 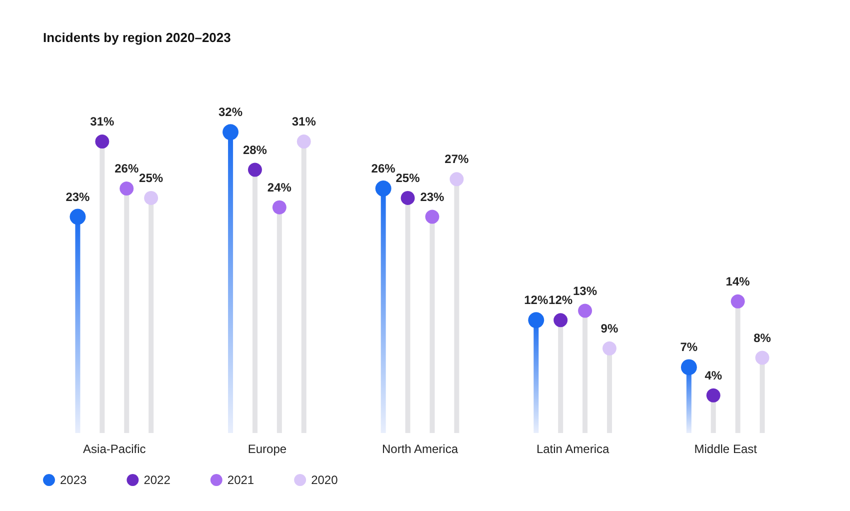 I want to click on chart-title: Incidents by region 2020–2023, so click(x=137, y=37).